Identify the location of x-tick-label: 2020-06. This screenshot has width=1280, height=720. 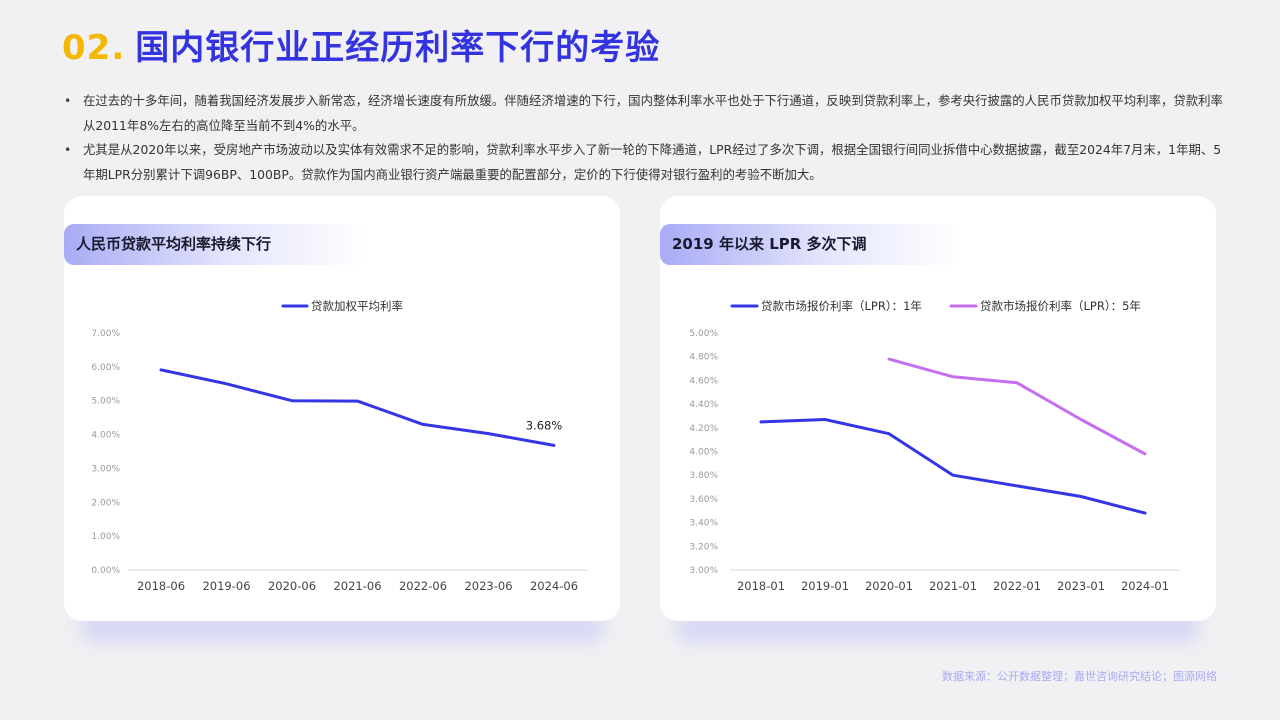
(292, 586).